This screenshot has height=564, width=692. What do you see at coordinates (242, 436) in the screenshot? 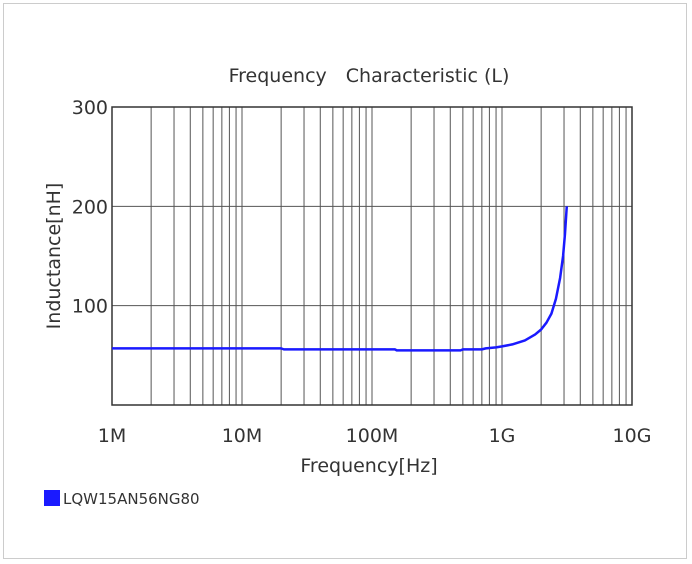
I see `x-tick-label: 10M` at bounding box center [242, 436].